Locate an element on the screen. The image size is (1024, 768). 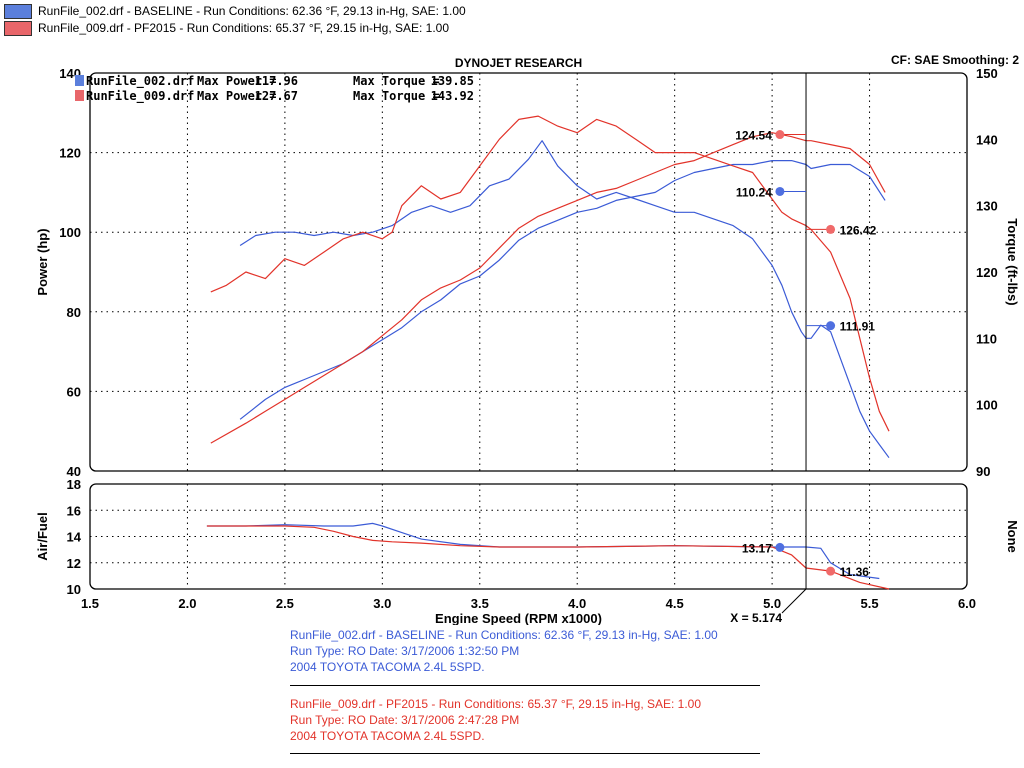
run1-info-vehicle: 2004 TOYOTA TACOMA 2.4L 5SPD. is located at coordinates (387, 667).